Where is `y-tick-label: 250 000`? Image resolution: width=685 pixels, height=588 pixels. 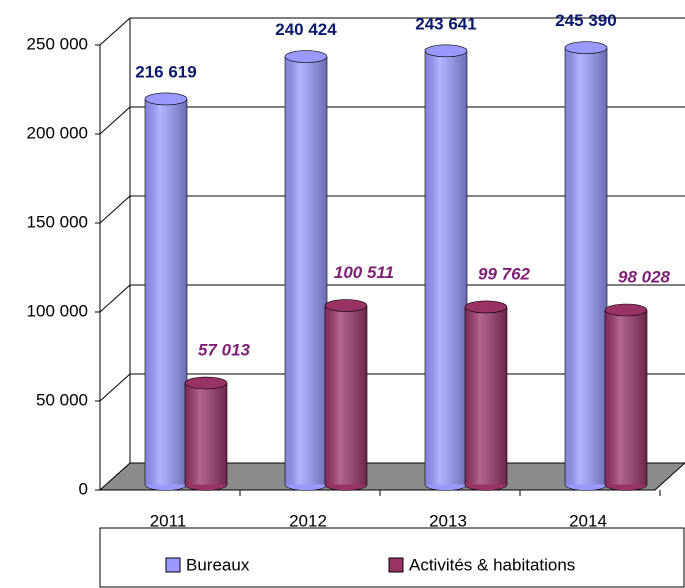 y-tick-label: 250 000 is located at coordinates (57, 43).